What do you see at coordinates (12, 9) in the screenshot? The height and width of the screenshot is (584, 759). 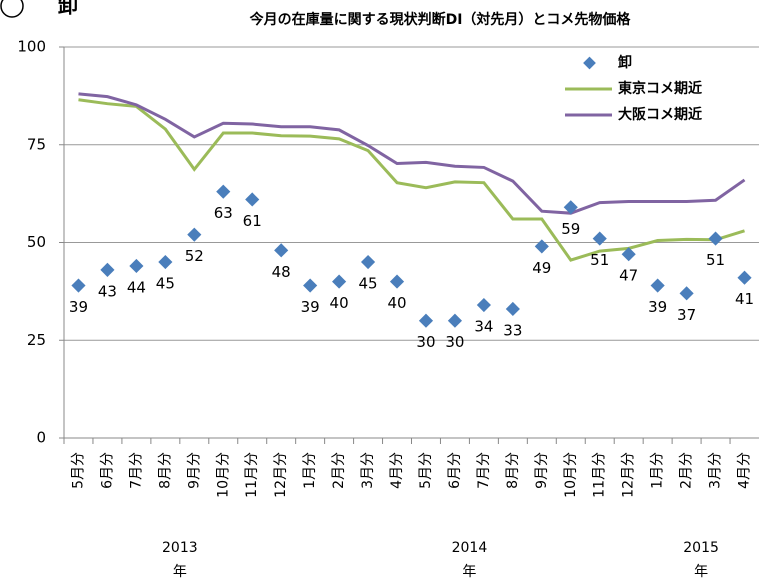 I see `panel-badge` at bounding box center [12, 9].